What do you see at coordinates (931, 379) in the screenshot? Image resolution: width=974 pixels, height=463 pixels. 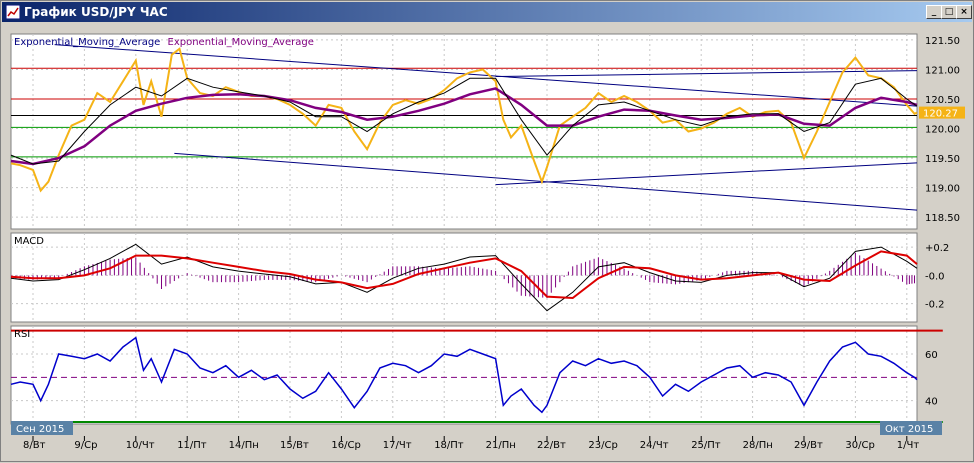 I see `rsi-y-axis: 60 40` at bounding box center [931, 379].